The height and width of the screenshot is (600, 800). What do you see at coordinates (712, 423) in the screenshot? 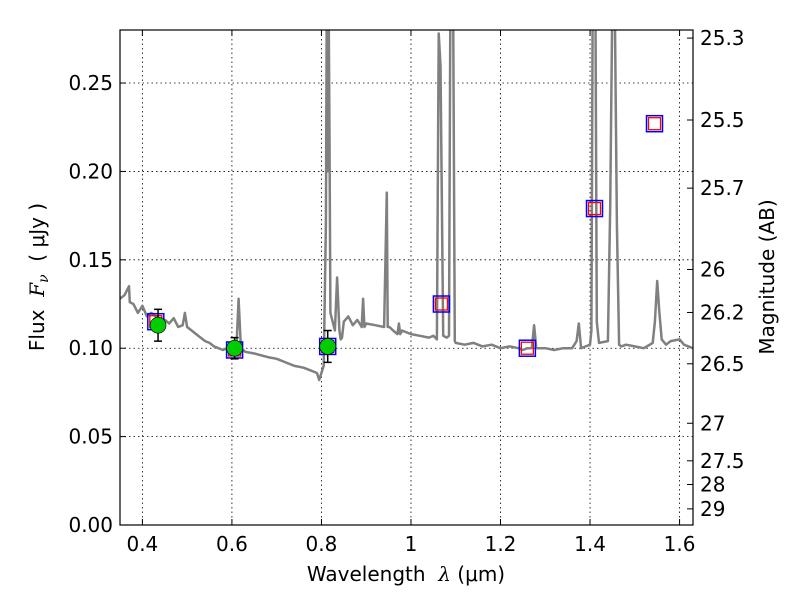
I see `mag-tick-label: 27` at bounding box center [712, 423].